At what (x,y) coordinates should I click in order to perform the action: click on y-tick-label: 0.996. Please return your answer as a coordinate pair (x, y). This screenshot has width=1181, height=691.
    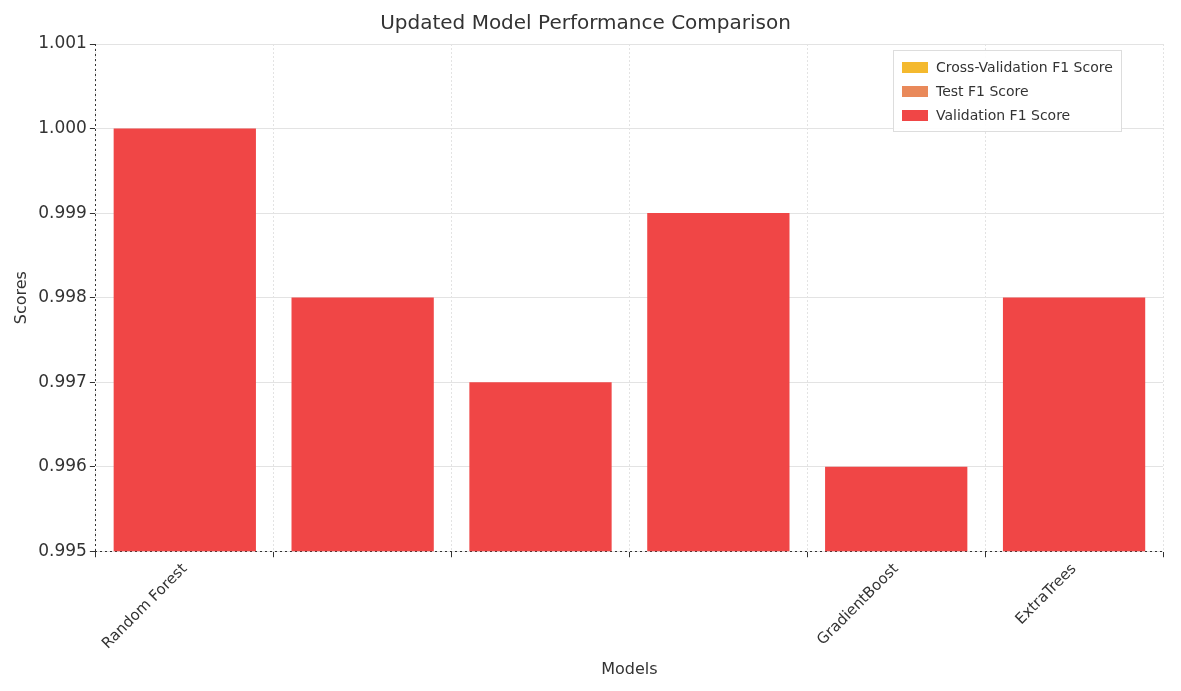
    Looking at the image, I should click on (62, 465).